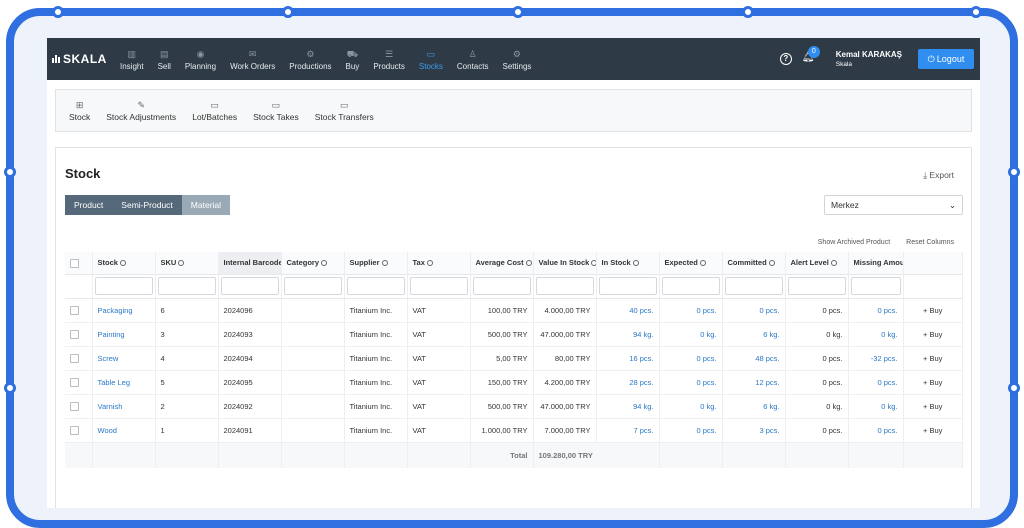 The height and width of the screenshot is (528, 1024). What do you see at coordinates (754, 263) in the screenshot?
I see `column-header: Committed` at bounding box center [754, 263].